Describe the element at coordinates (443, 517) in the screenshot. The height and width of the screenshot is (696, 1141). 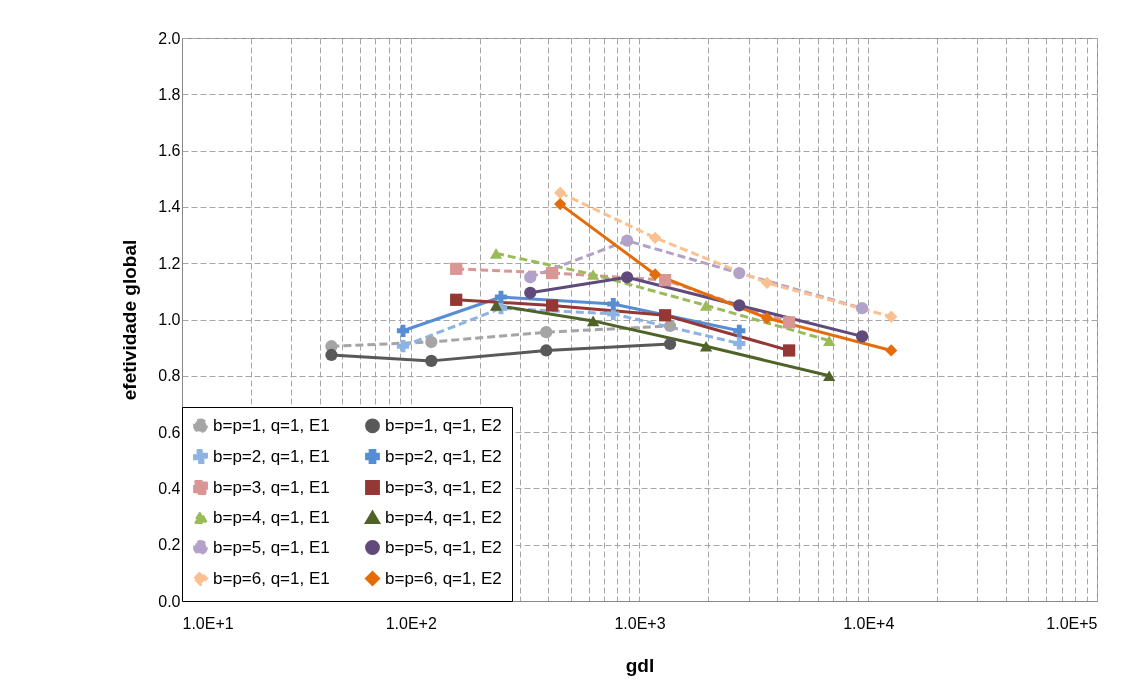
I see `legend-label: b=p=4, q=1, E2` at that location.